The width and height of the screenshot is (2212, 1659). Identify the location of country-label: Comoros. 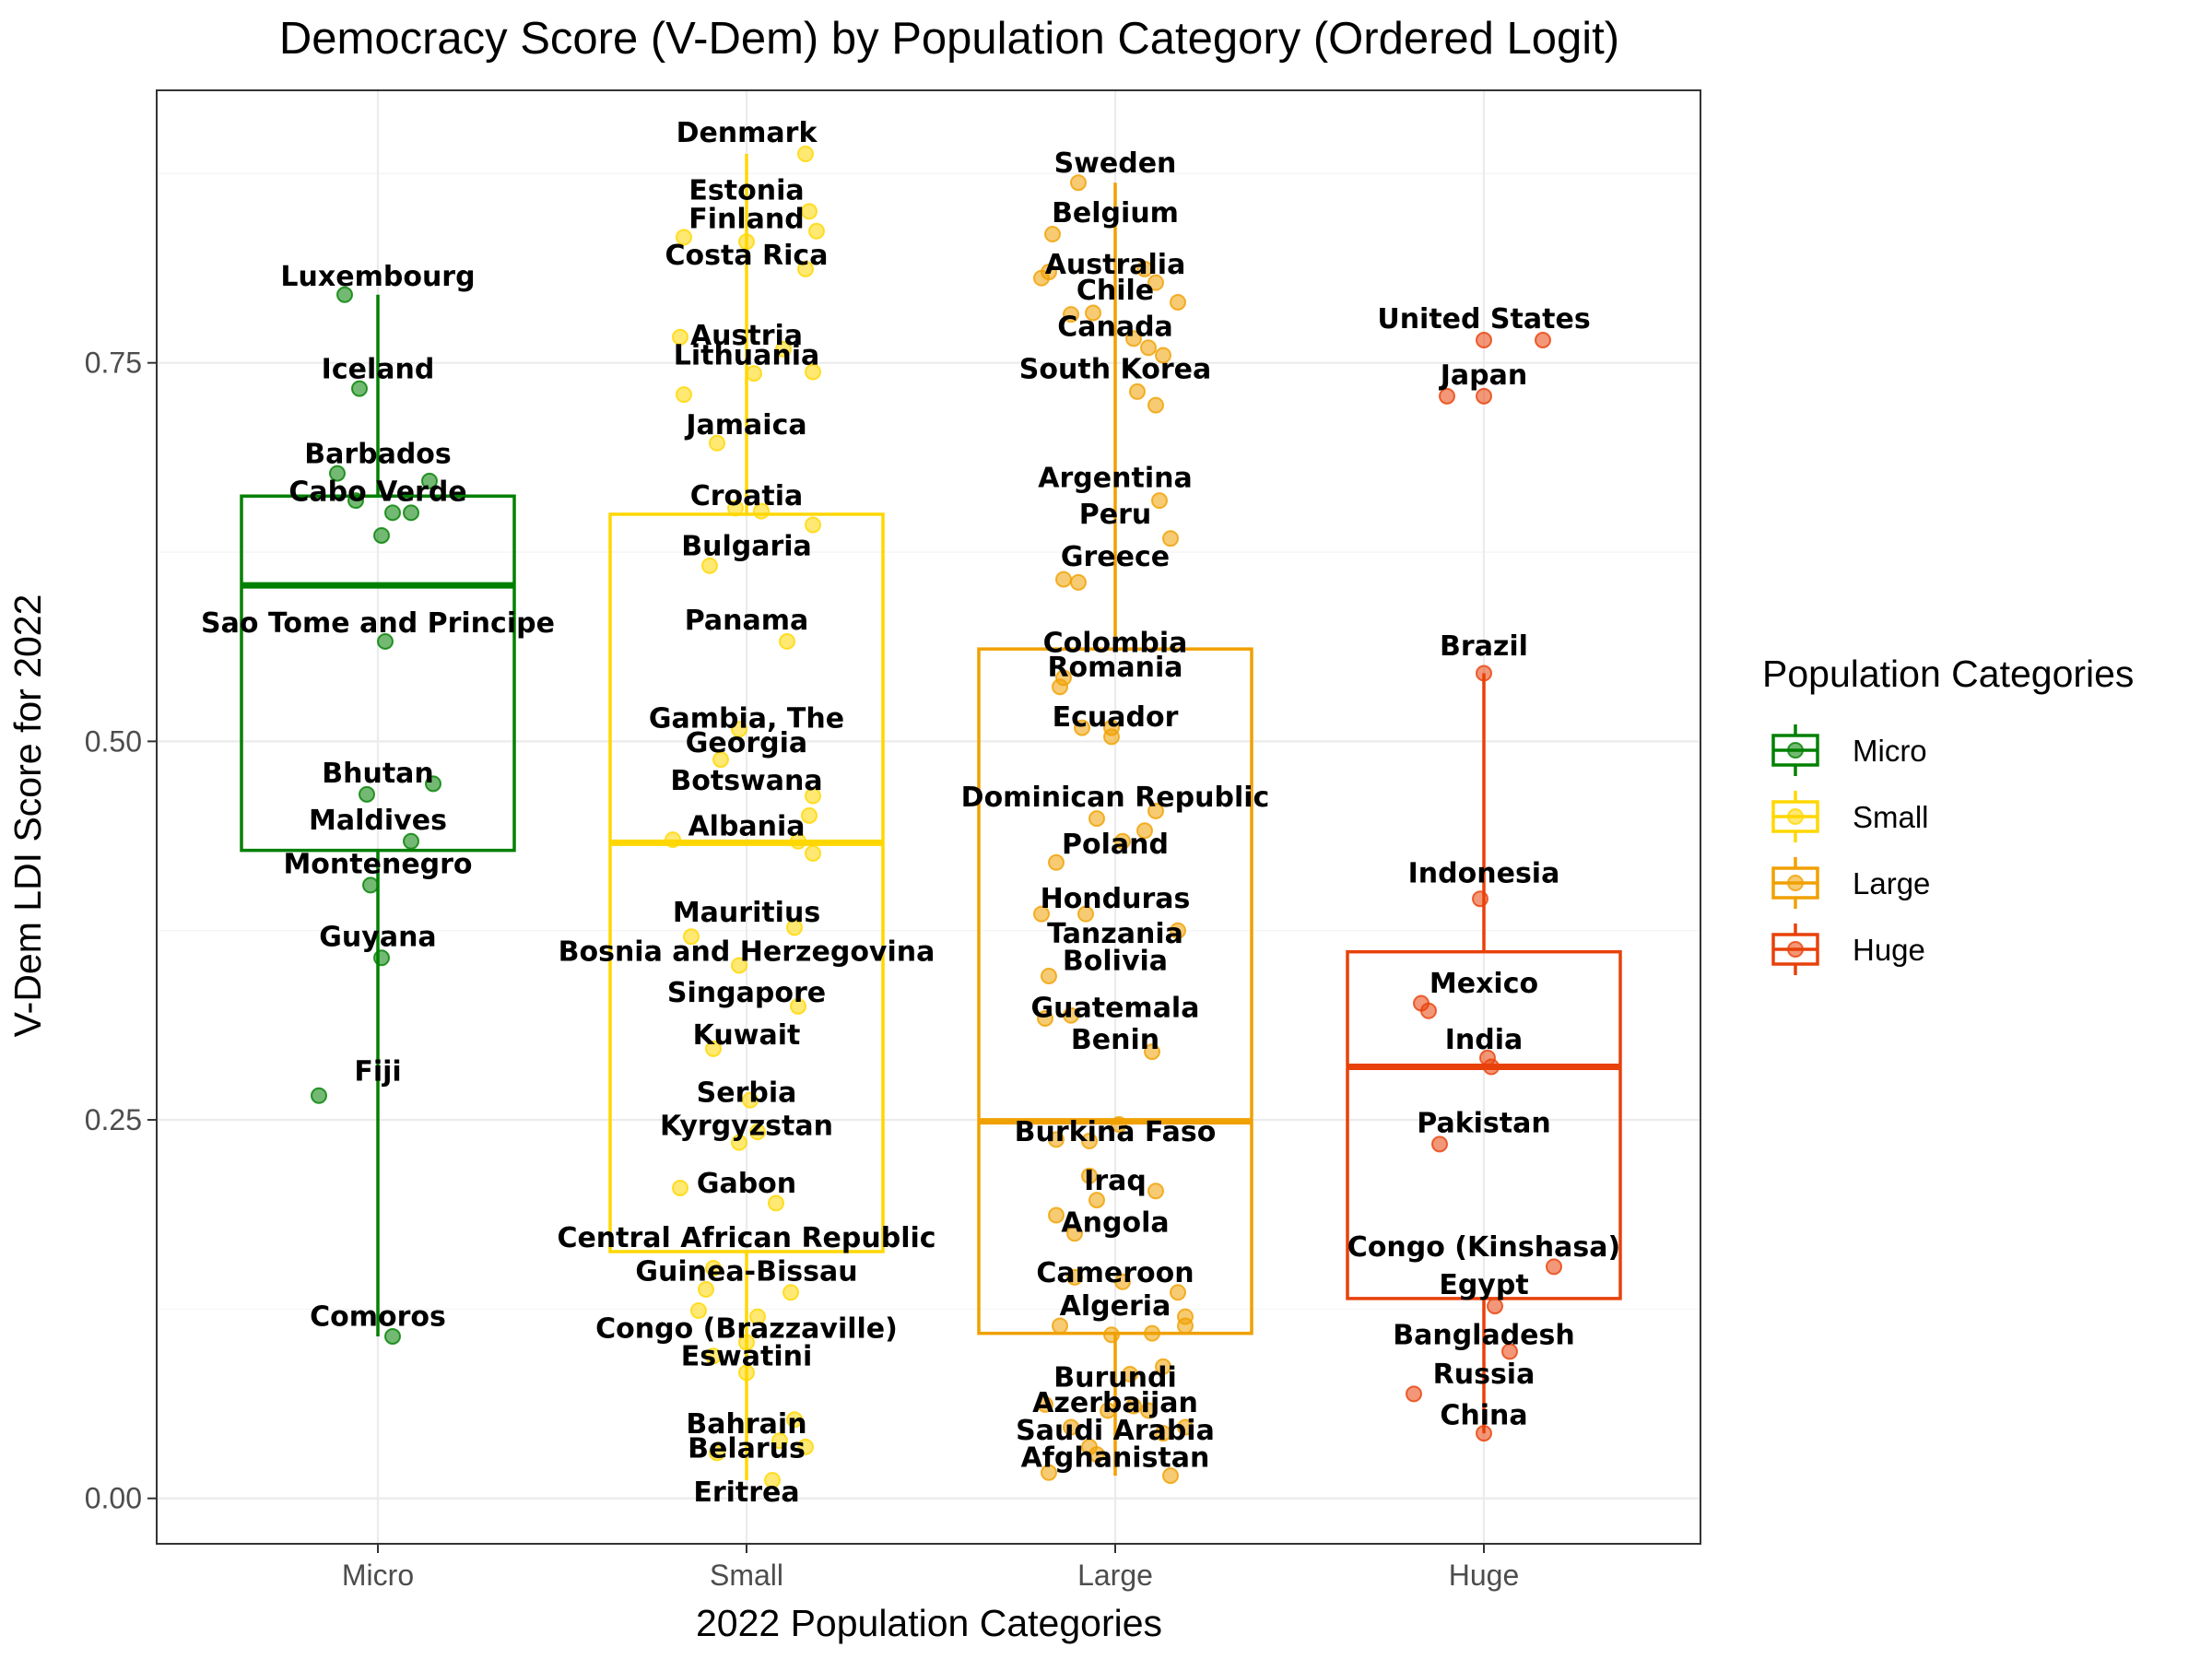
(378, 1317).